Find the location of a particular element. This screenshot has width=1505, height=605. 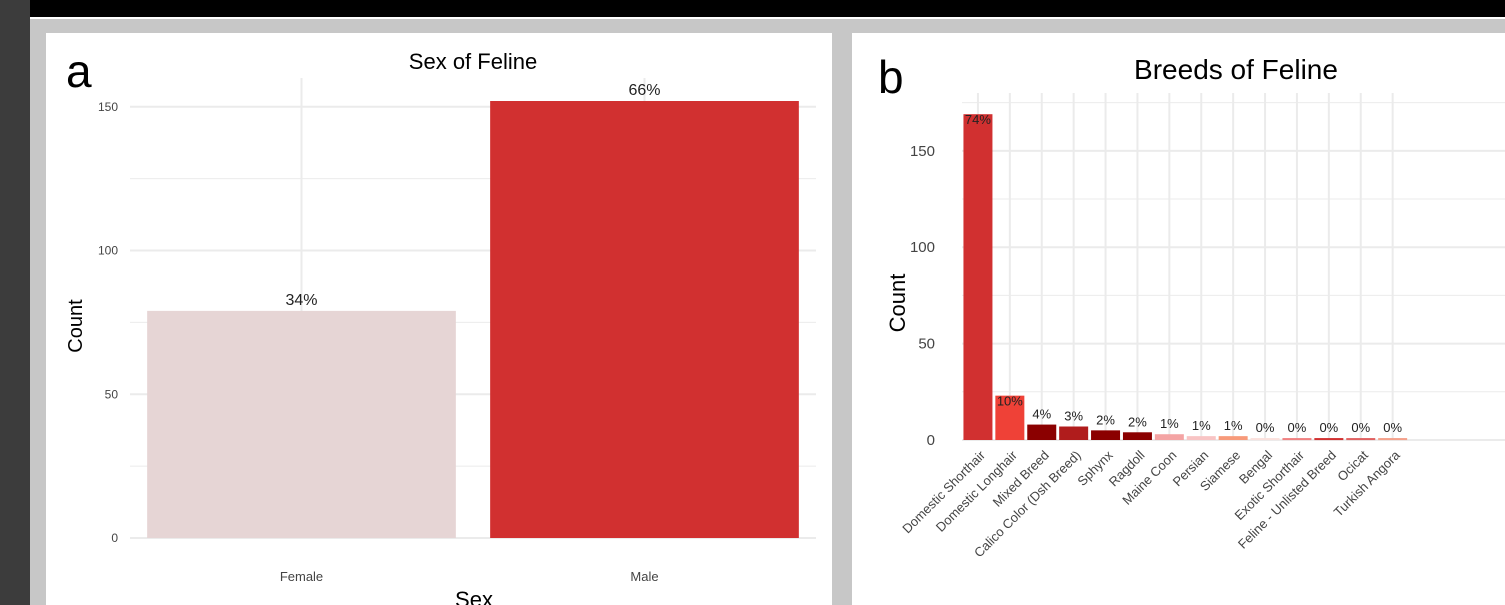

bar-bengal is located at coordinates (1265, 439).